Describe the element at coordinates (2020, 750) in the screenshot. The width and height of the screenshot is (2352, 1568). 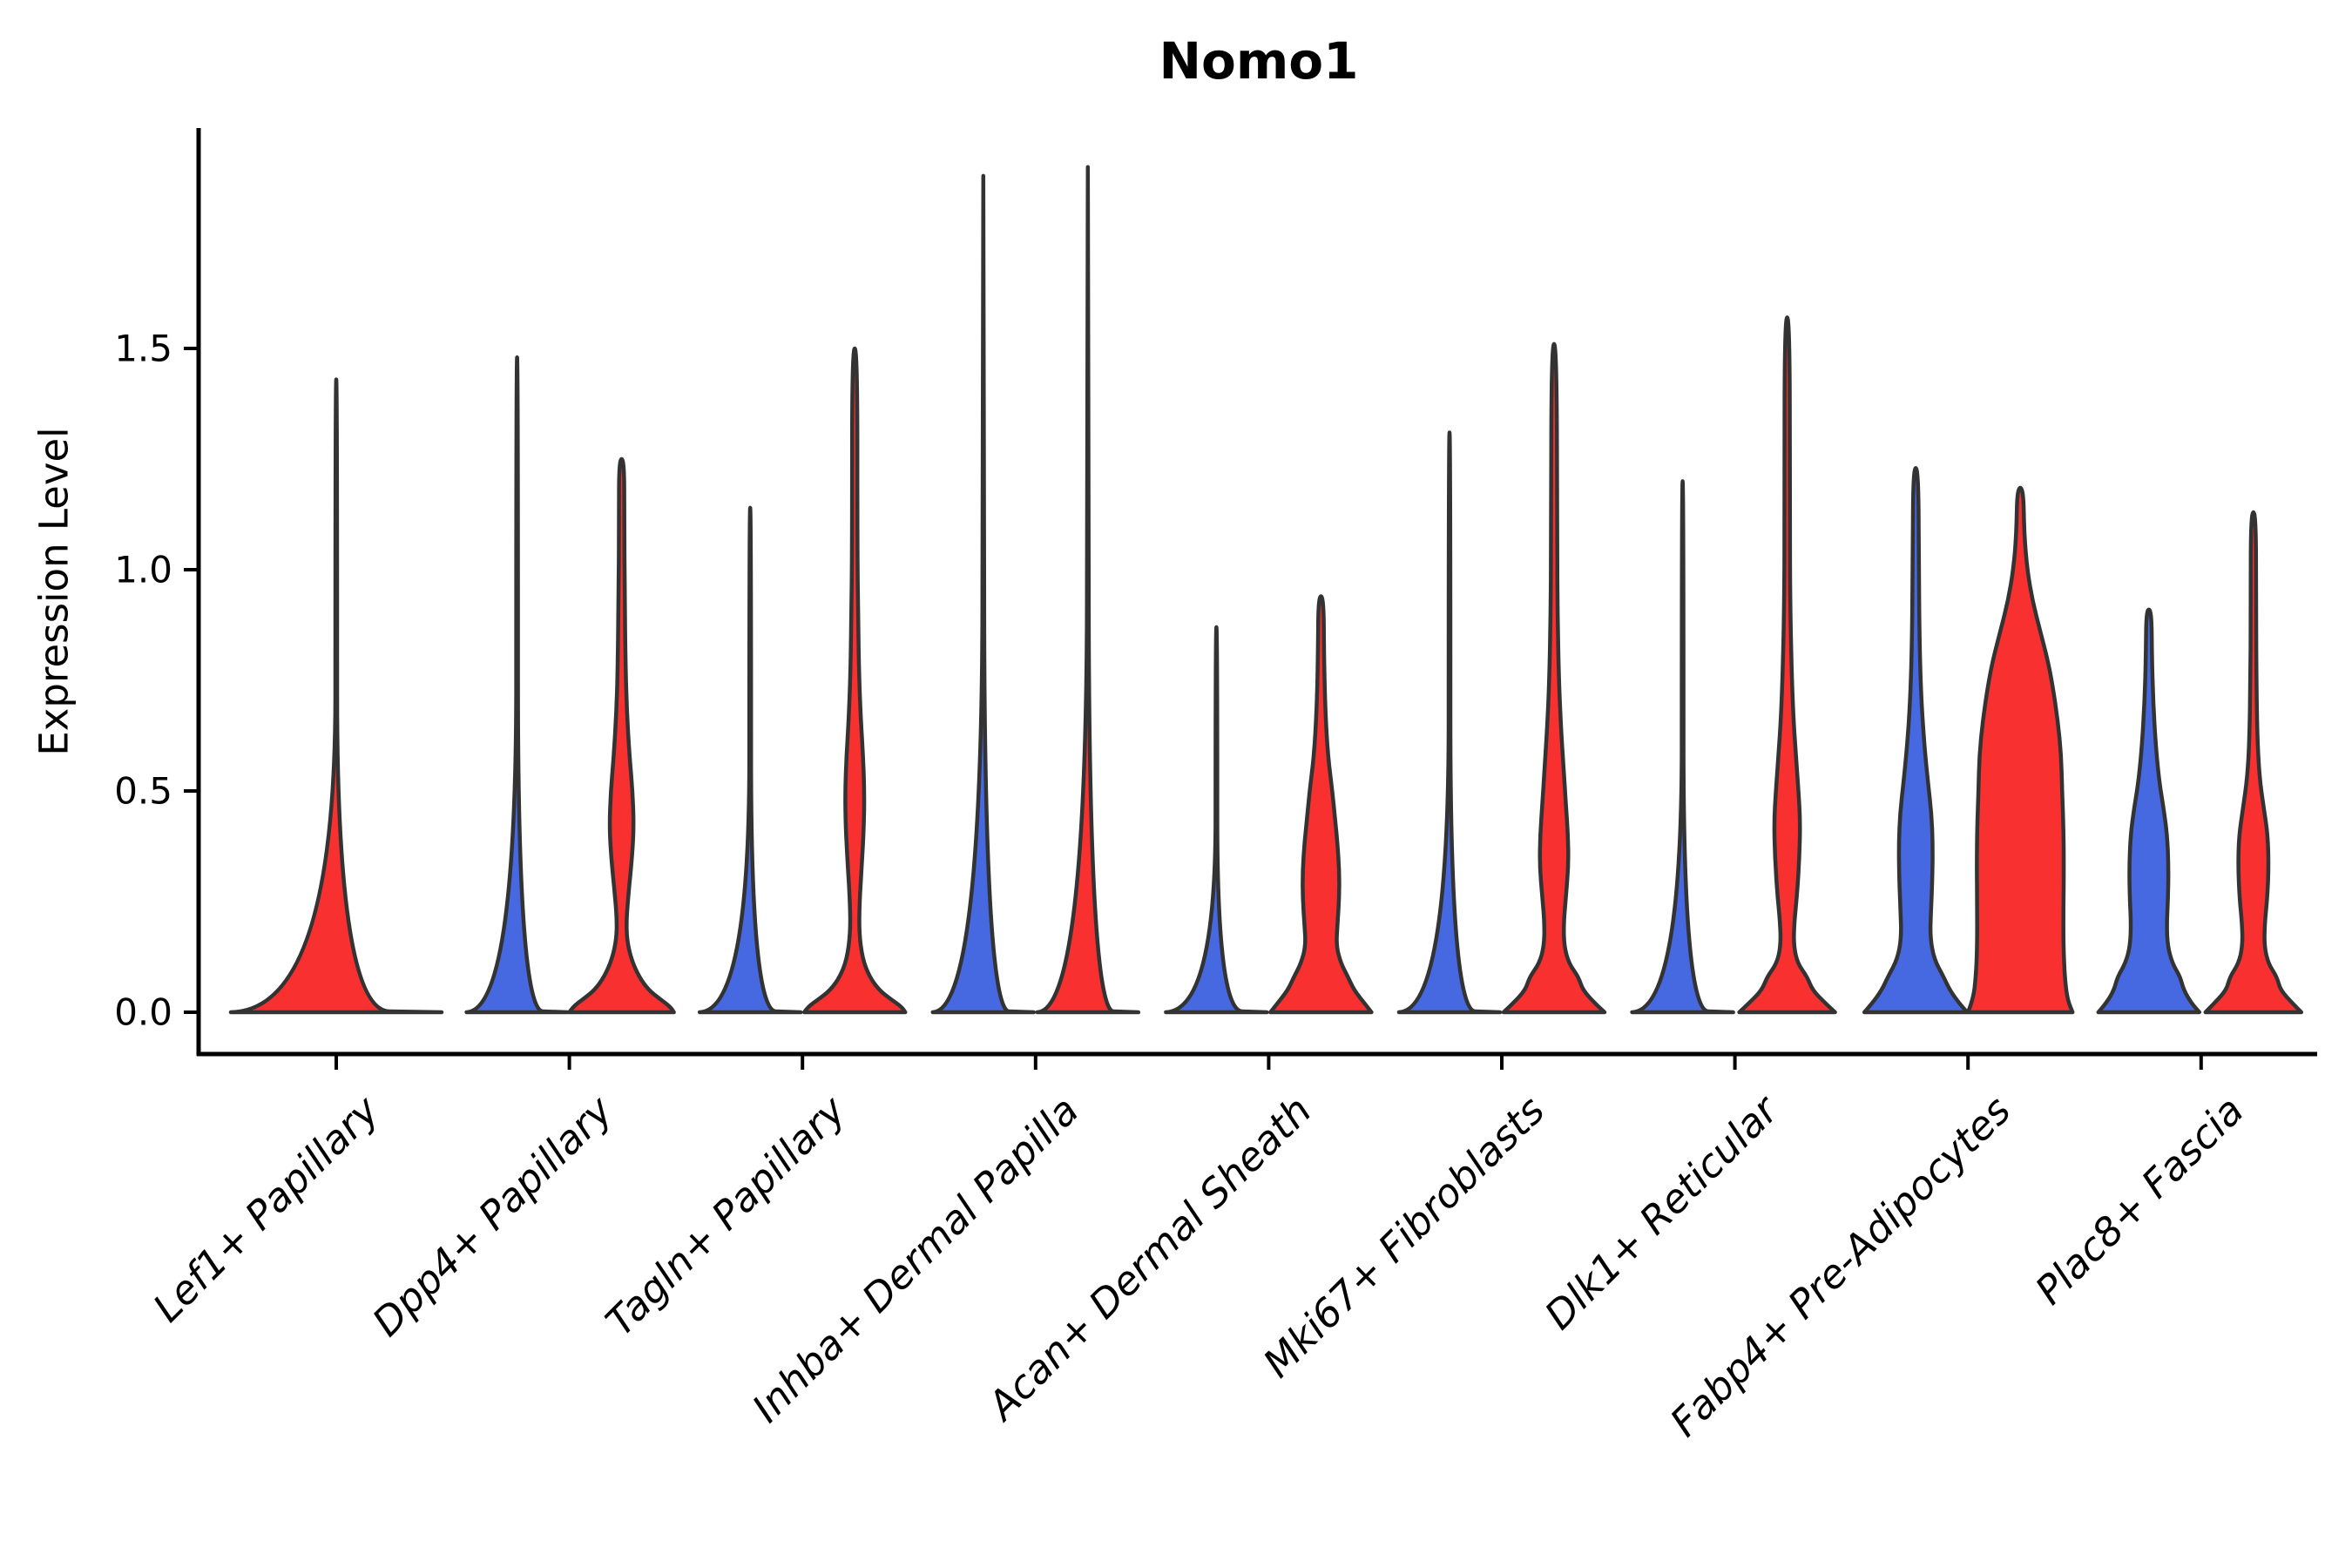
I see `violin-fabp4-pre-adipocytes-right` at that location.